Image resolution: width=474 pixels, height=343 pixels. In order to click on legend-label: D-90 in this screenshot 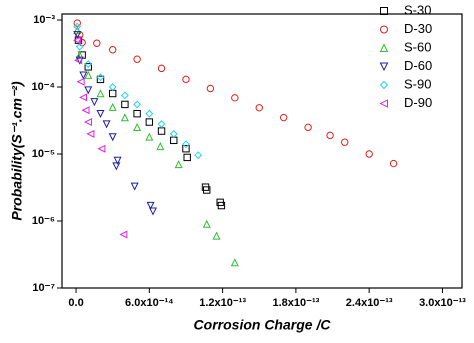, I will do `click(418, 102)`.